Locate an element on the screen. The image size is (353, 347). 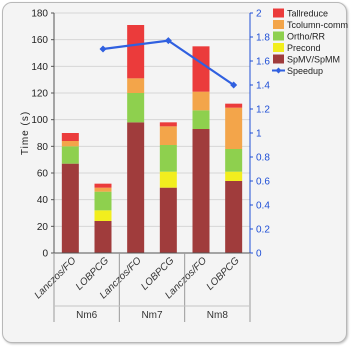
y2-tick-label: 1.2 is located at coordinates (263, 110).